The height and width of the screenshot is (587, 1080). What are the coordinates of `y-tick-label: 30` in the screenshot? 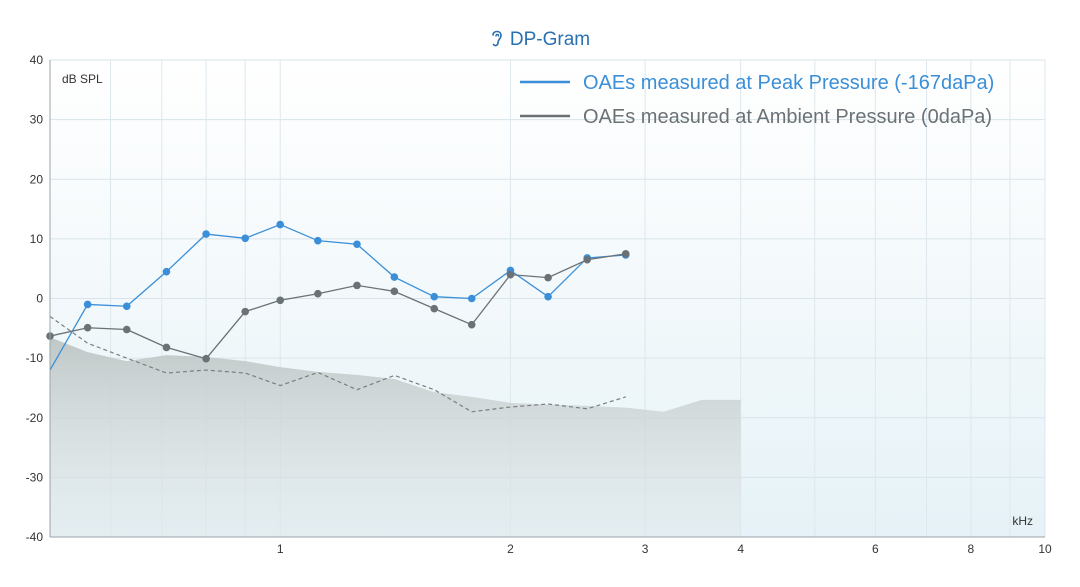 It's located at (37, 120).